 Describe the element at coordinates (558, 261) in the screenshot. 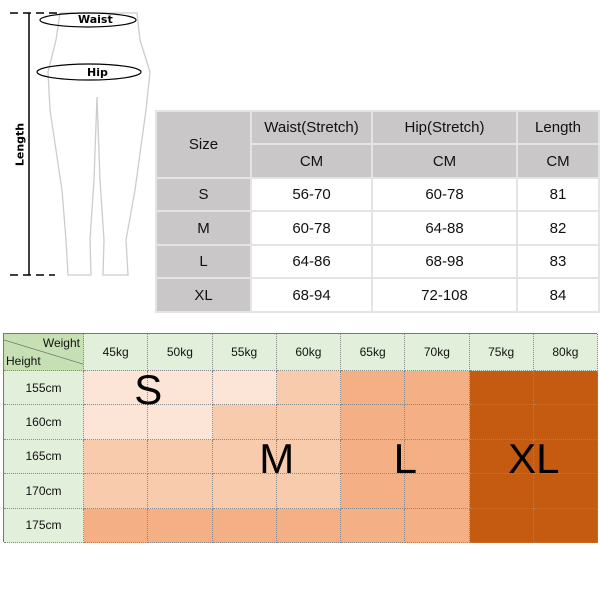

I see `length-cell: 83` at that location.